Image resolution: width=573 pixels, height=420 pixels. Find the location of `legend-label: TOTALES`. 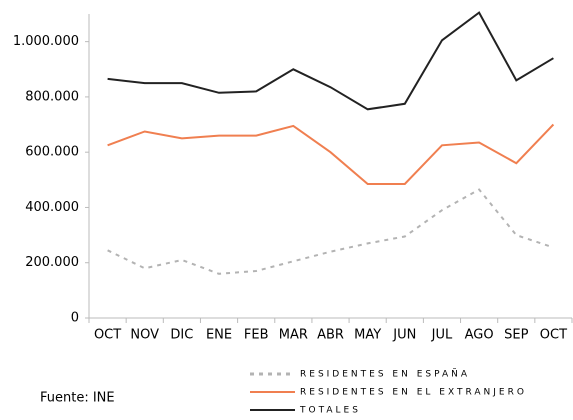

legend-label: TOTALES is located at coordinates (330, 411).